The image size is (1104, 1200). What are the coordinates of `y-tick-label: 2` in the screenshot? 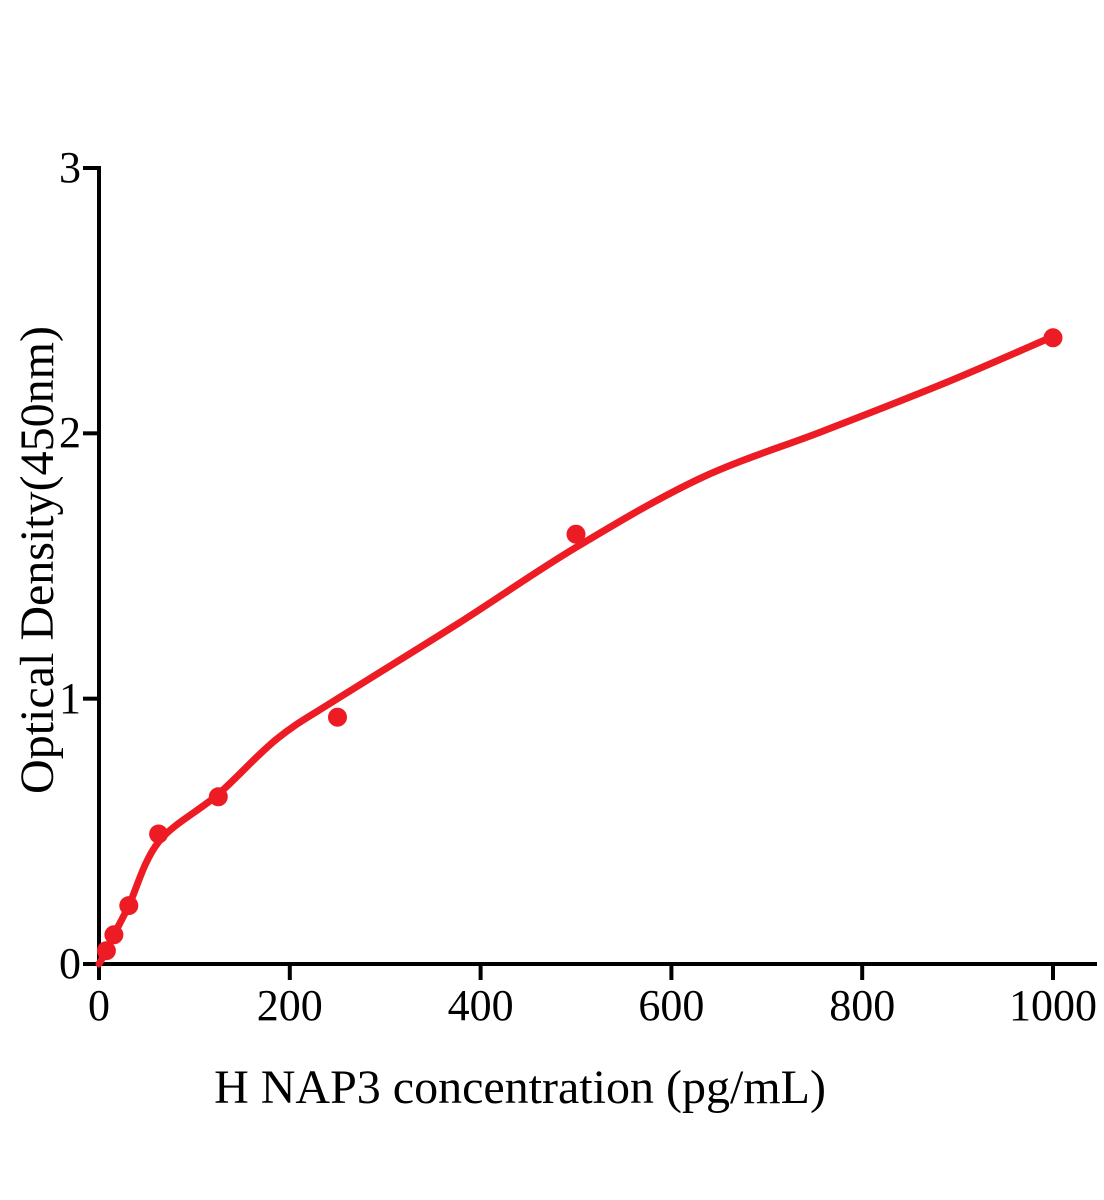 It's located at (70, 433).